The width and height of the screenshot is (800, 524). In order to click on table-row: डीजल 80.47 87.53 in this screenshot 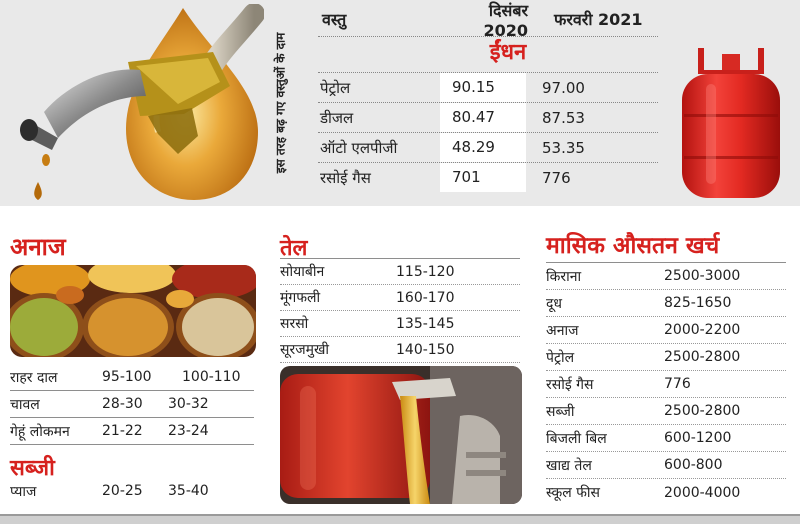, I will do `click(488, 117)`.